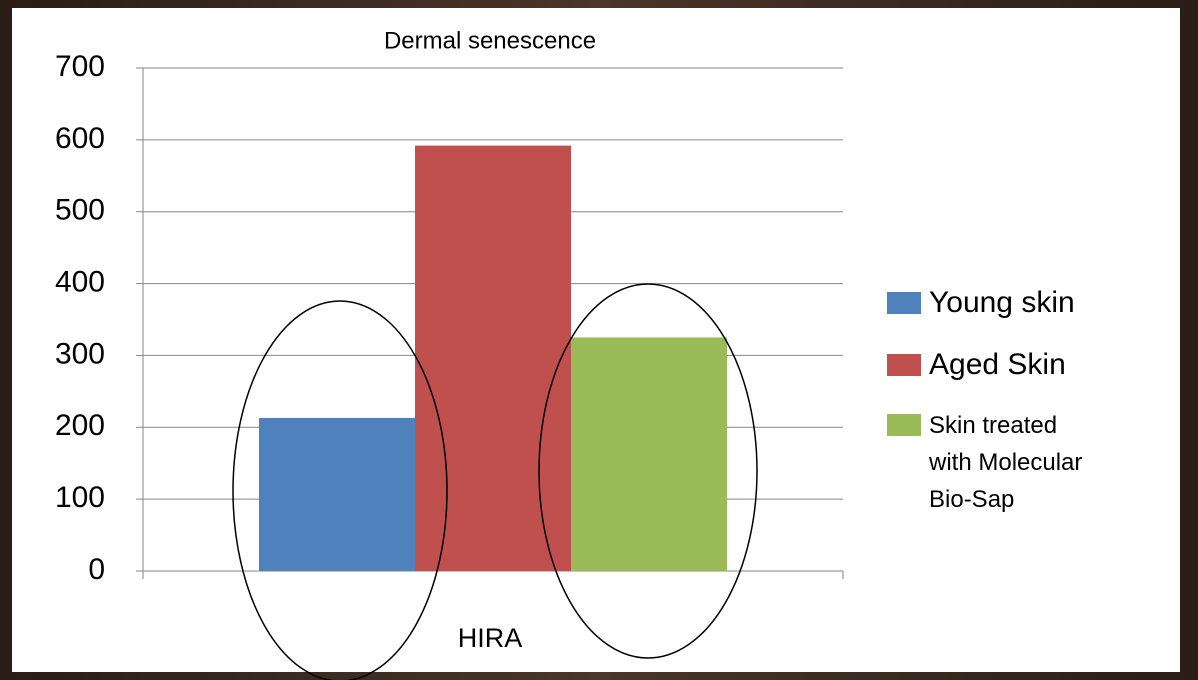  I want to click on y-tick-label: 0, so click(96, 569).